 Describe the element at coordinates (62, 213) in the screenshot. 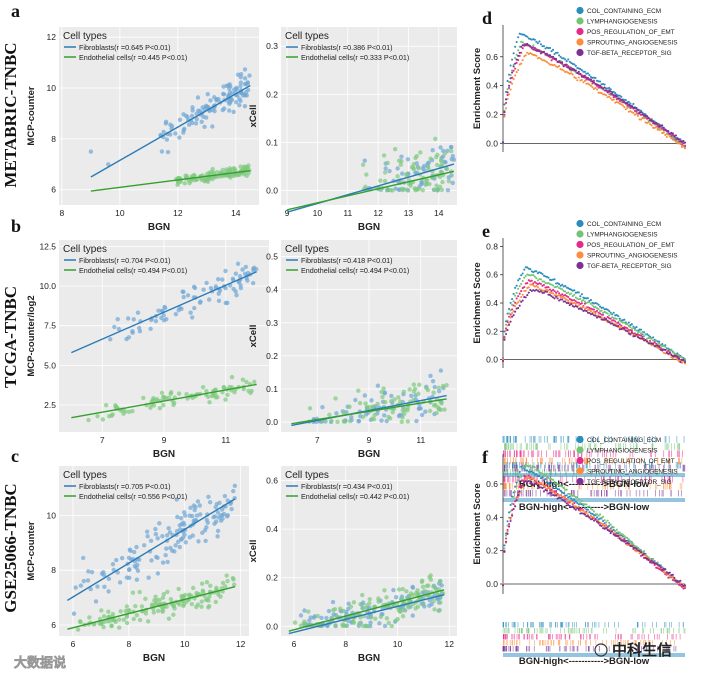

I see `x-tick-label: 8` at that location.